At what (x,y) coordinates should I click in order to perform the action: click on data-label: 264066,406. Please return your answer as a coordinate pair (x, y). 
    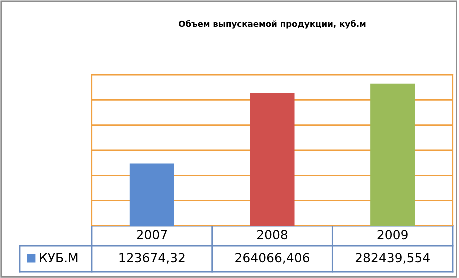
    Looking at the image, I should click on (273, 258).